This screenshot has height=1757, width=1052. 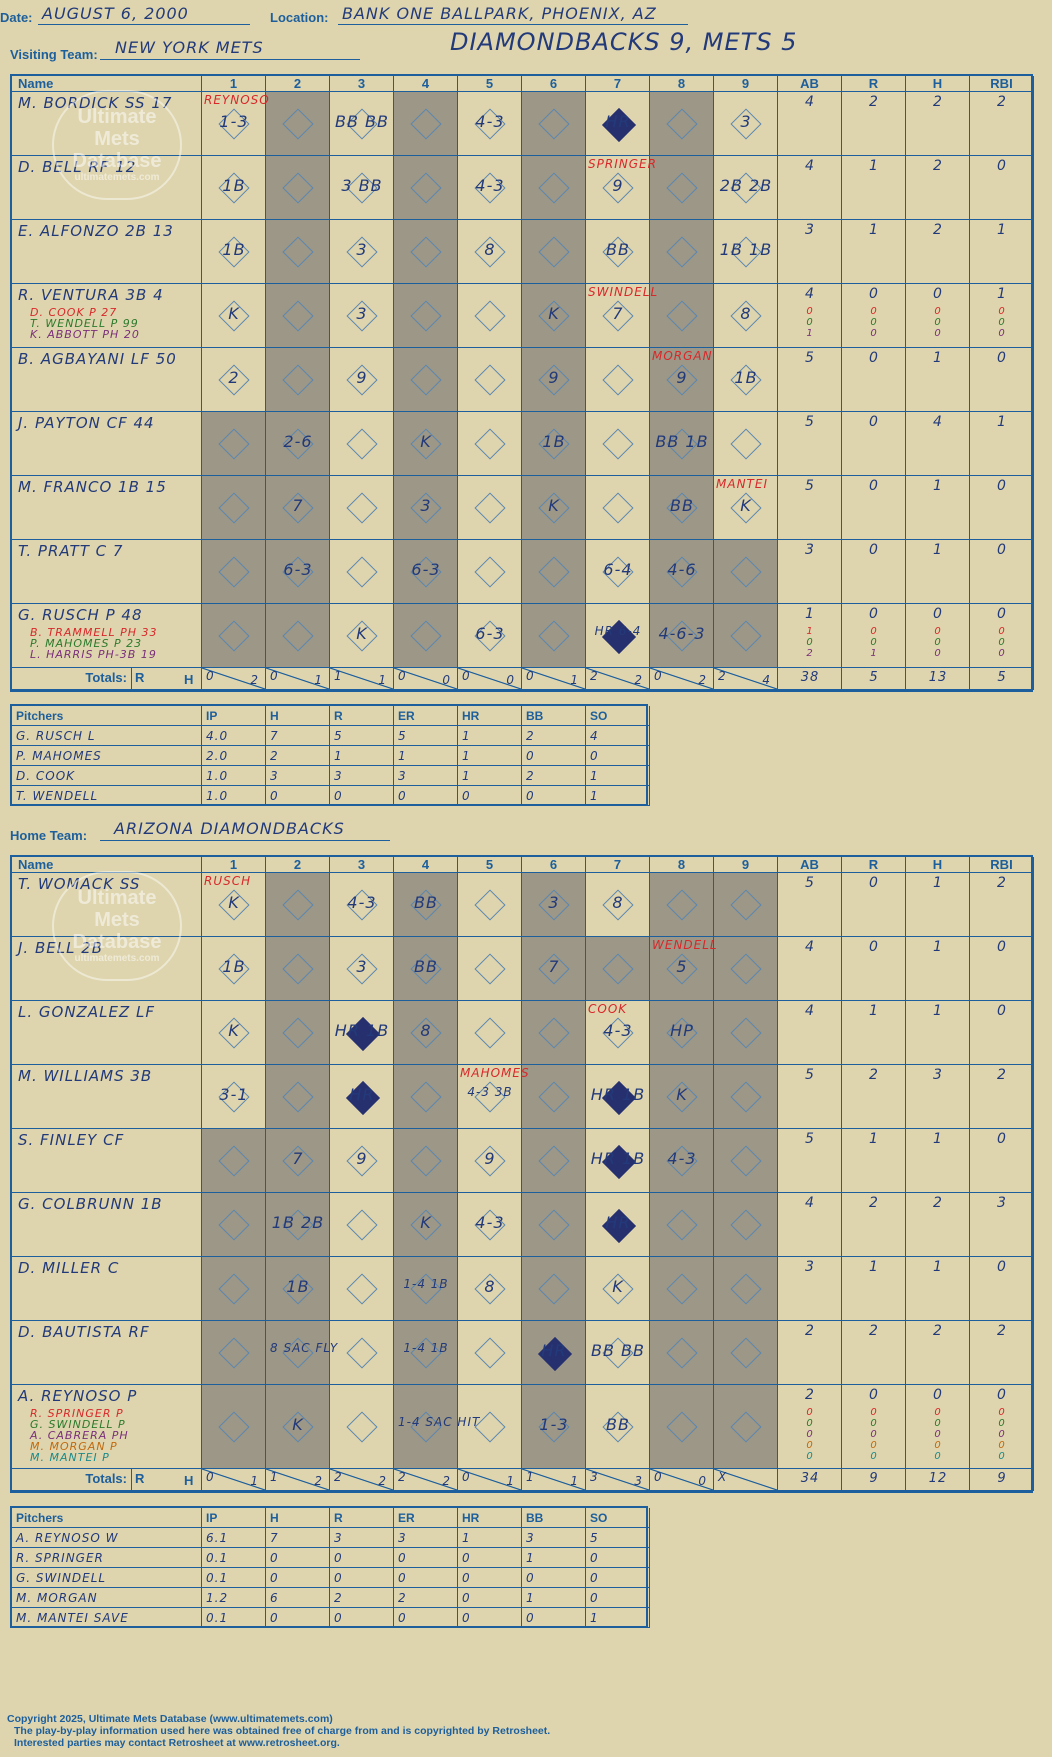 What do you see at coordinates (140, 677) in the screenshot?
I see `totals-r-label: R` at bounding box center [140, 677].